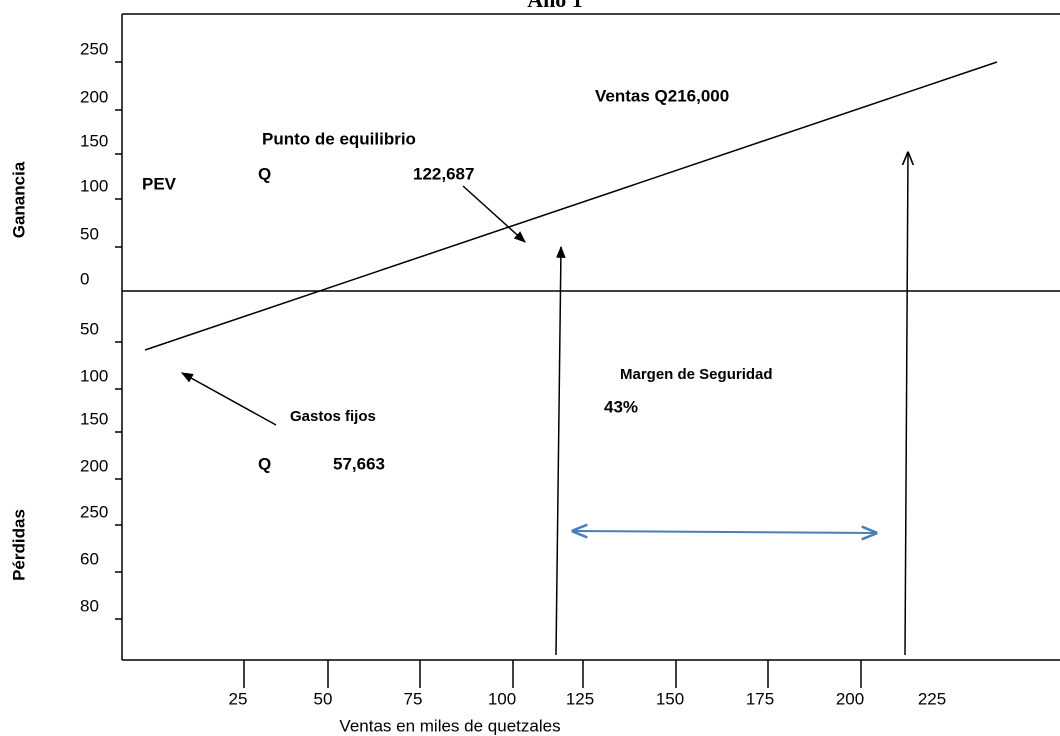  Describe the element at coordinates (84, 278) in the screenshot. I see `y-tick-label: 0` at that location.